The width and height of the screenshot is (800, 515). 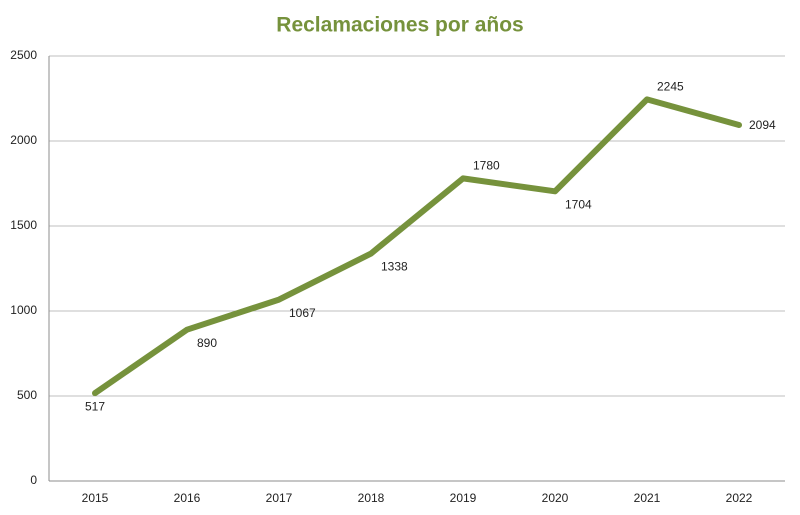 What do you see at coordinates (463, 498) in the screenshot?
I see `x-tick-label: 2019` at bounding box center [463, 498].